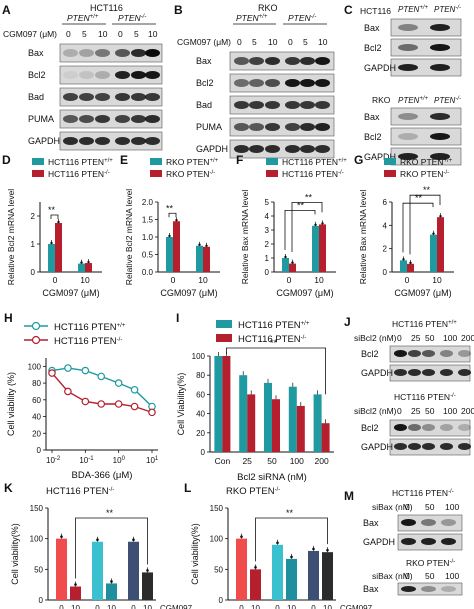 The image size is (474, 609). I want to click on panel-label: A, so click(6, 10).